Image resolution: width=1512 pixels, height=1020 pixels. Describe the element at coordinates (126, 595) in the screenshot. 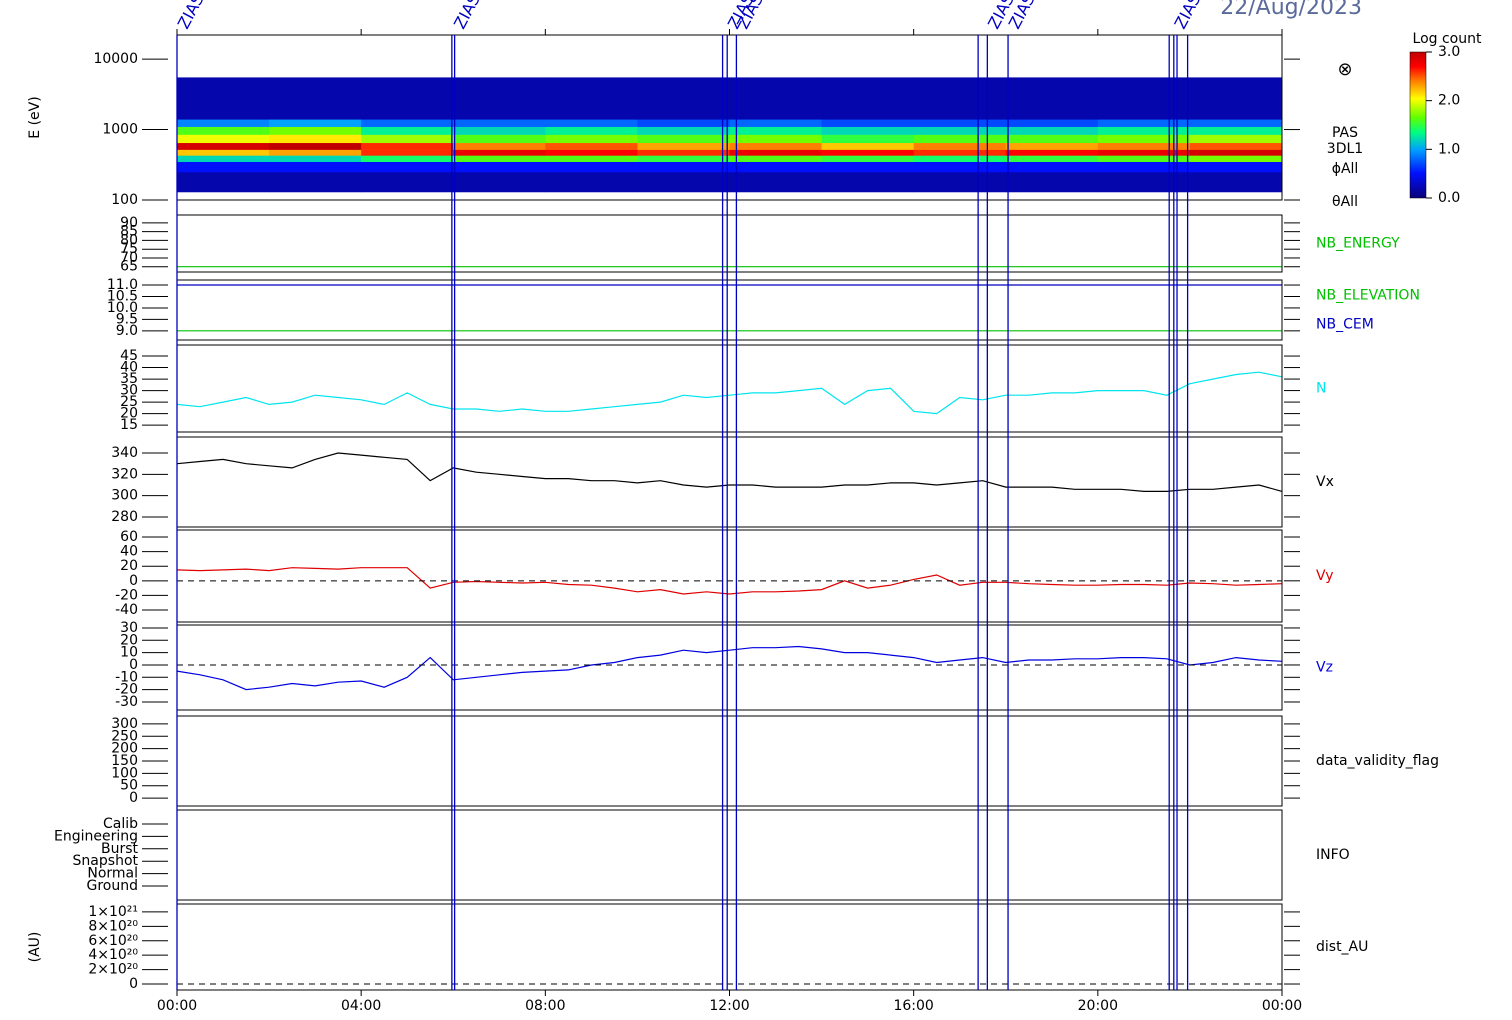

I see `y-tick-label: -20` at that location.